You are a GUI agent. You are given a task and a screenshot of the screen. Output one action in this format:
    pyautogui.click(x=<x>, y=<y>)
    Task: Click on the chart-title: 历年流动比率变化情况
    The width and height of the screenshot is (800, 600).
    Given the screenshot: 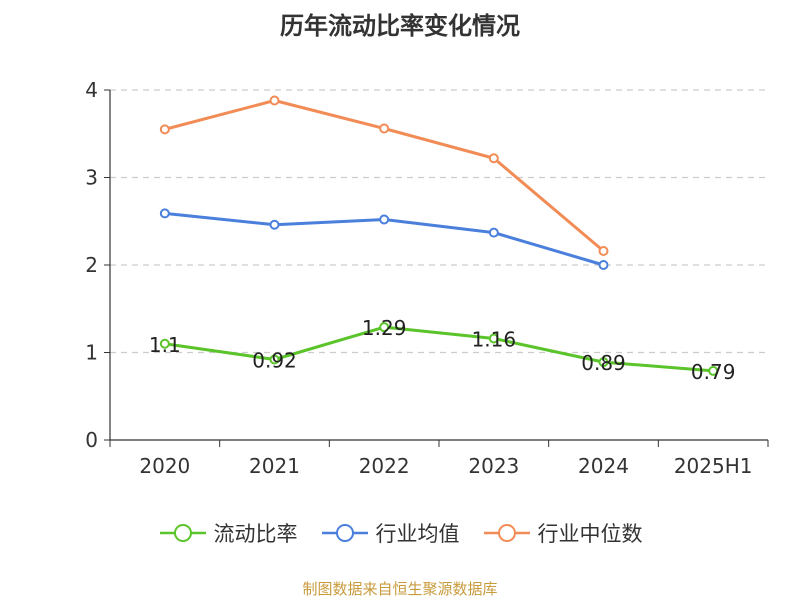 What is the action you would take?
    pyautogui.click(x=400, y=26)
    